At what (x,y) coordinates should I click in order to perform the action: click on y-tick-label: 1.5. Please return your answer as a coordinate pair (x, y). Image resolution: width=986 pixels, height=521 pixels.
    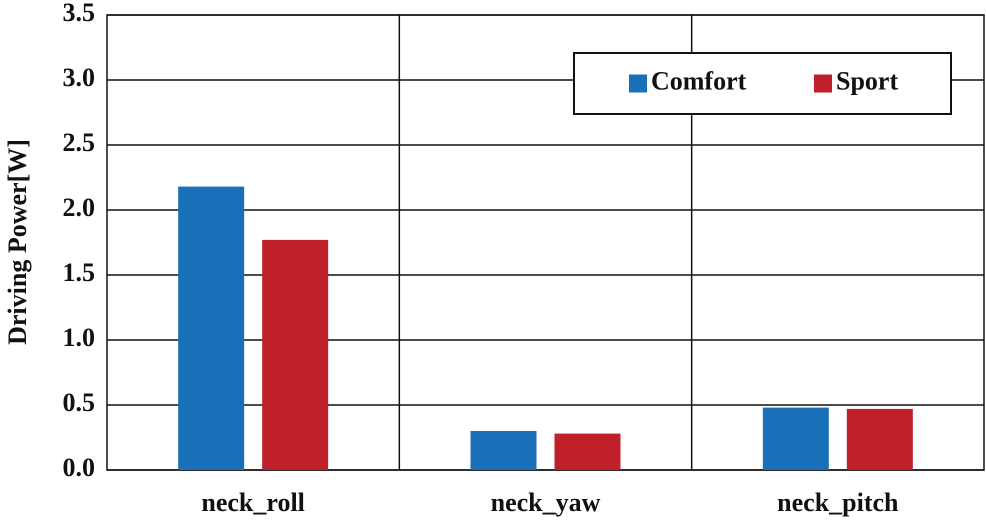
    Looking at the image, I should click on (79, 272).